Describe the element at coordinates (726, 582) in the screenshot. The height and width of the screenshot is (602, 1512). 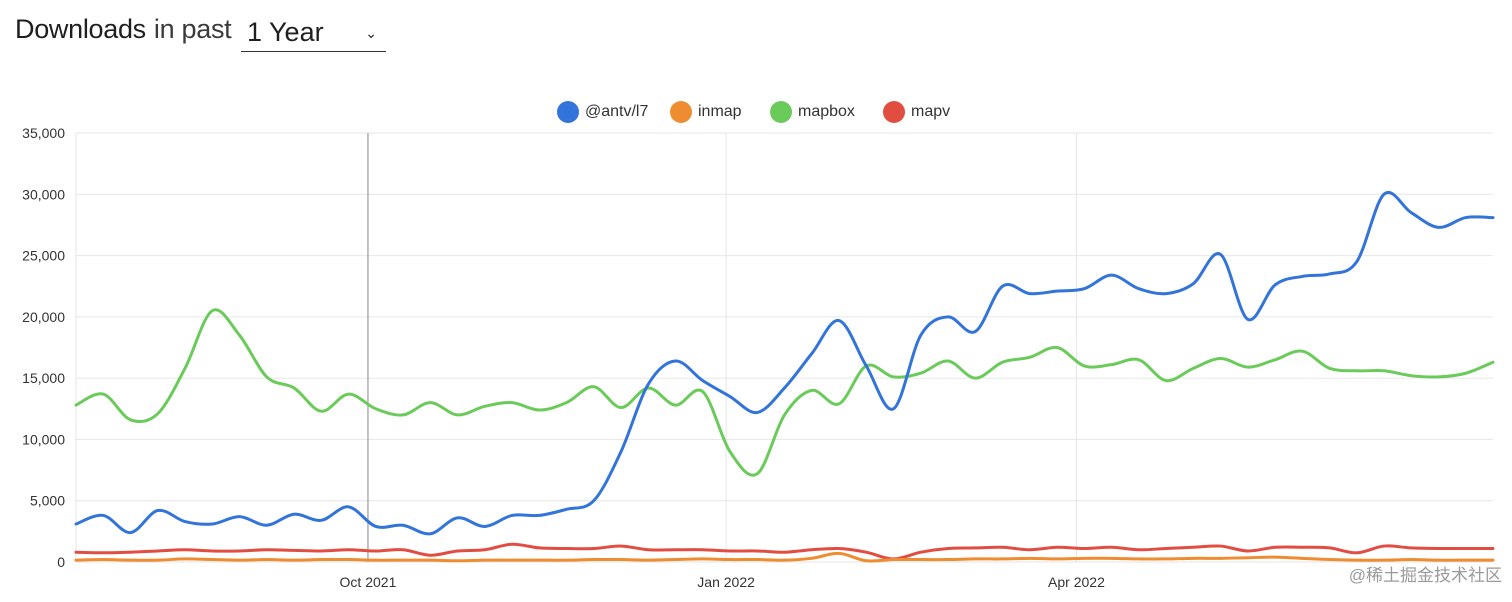
I see `x-tick-label: Jan 2022` at that location.